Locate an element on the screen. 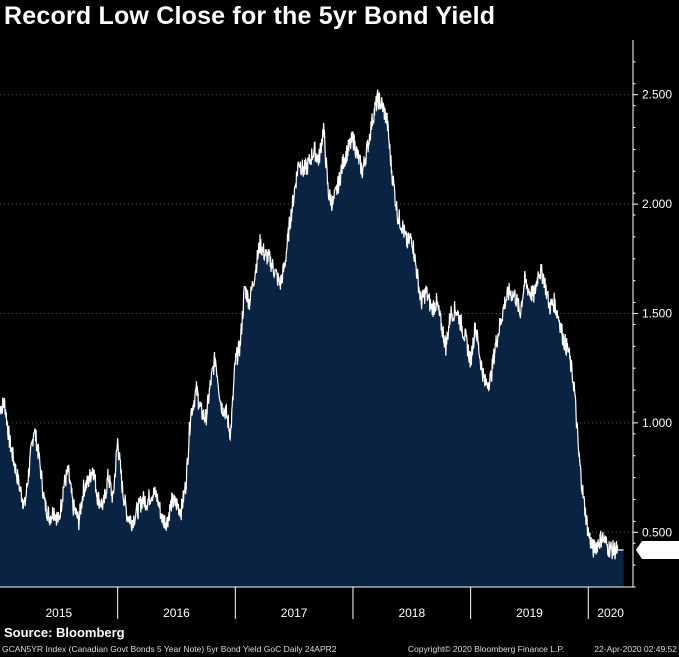 The width and height of the screenshot is (679, 657). x-tick-label: 2016 is located at coordinates (176, 613).